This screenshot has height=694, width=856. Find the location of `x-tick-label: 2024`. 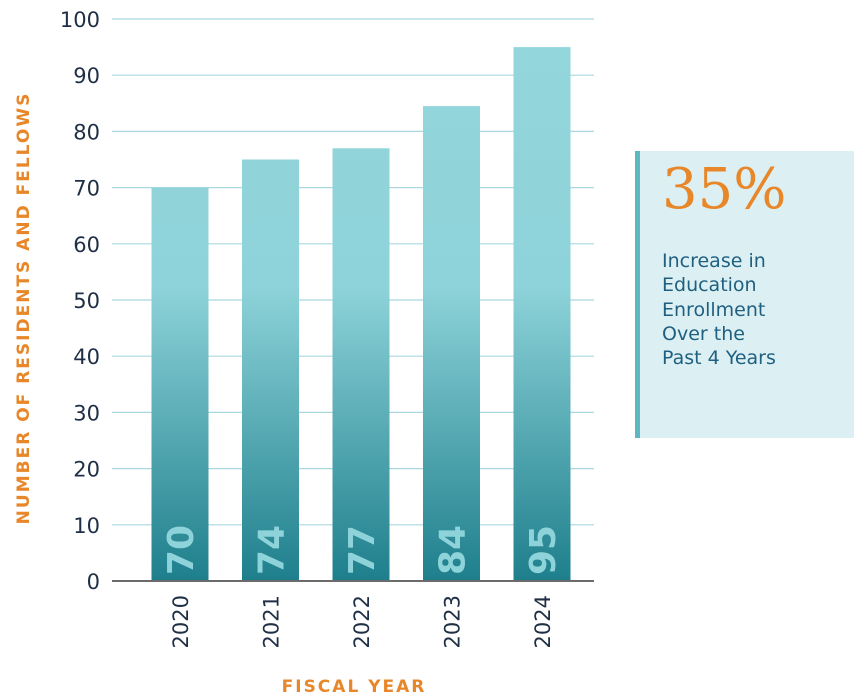

x-tick-label: 2024 is located at coordinates (543, 621).